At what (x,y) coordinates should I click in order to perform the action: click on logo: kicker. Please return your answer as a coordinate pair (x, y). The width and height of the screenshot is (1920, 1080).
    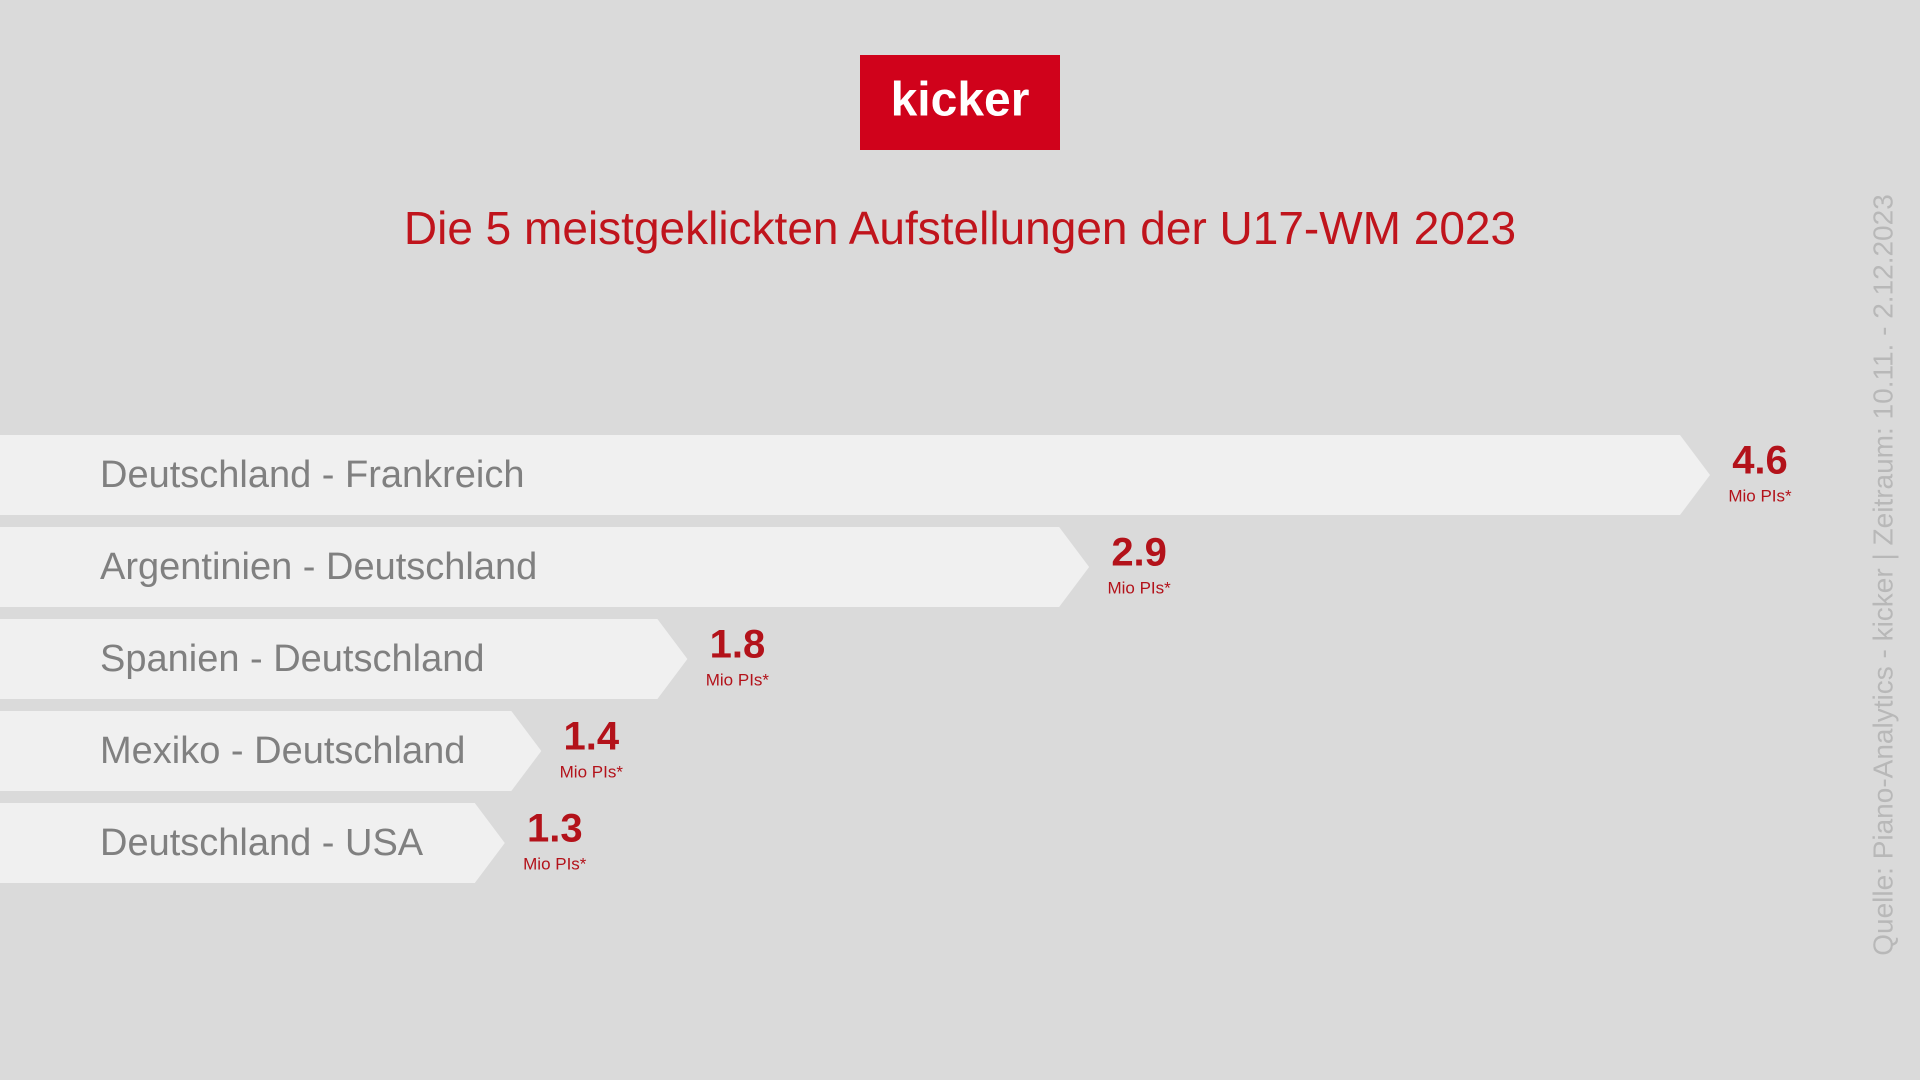
    Looking at the image, I should click on (960, 100).